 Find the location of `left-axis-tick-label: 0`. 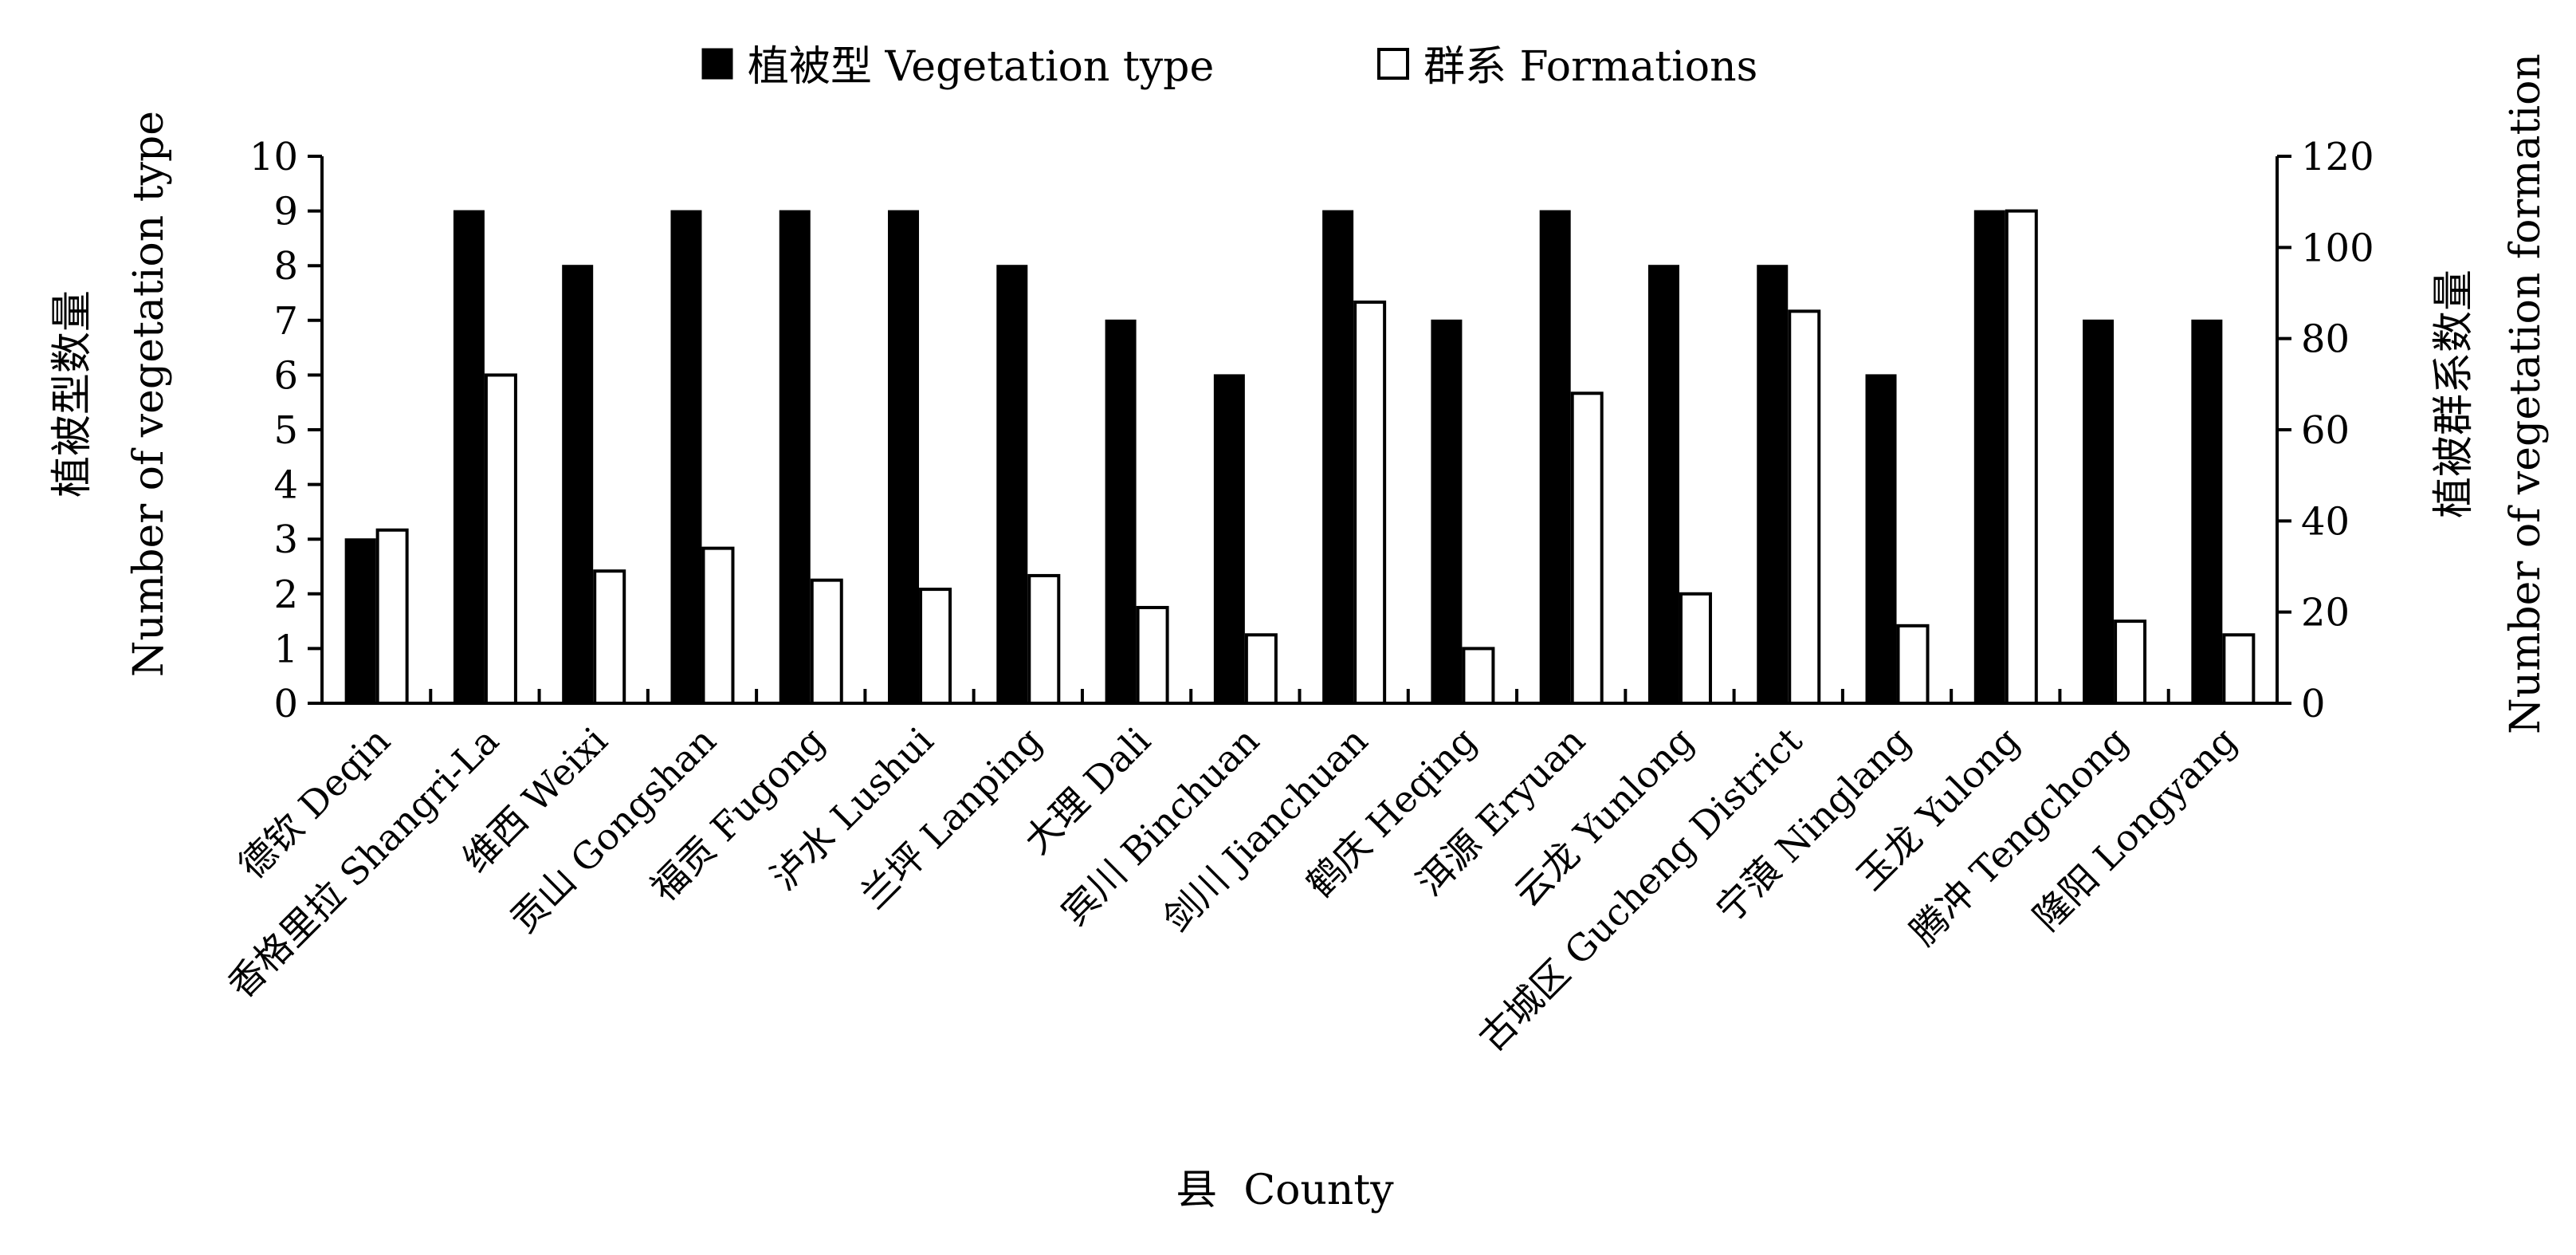

left-axis-tick-label: 0 is located at coordinates (285, 704).